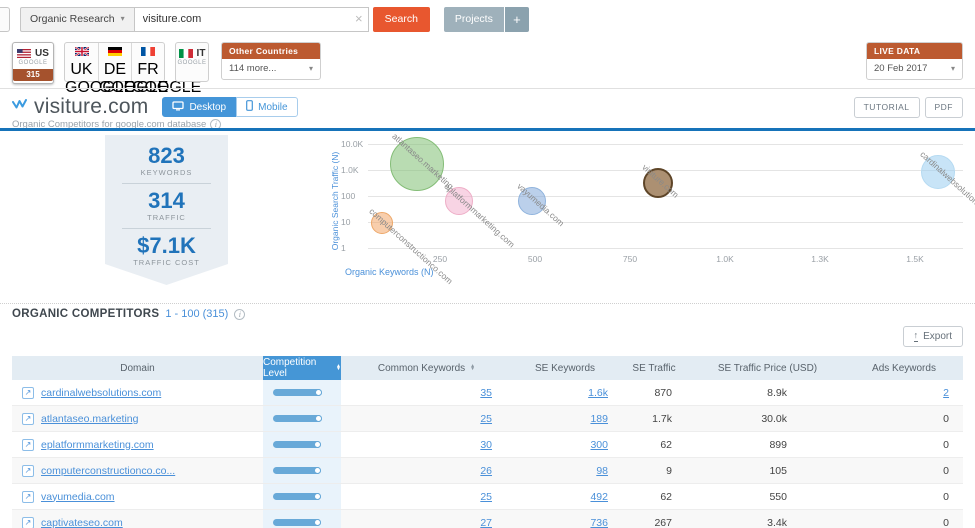  I want to click on country-tab-uk: UK GOOGLE, so click(99, 69).